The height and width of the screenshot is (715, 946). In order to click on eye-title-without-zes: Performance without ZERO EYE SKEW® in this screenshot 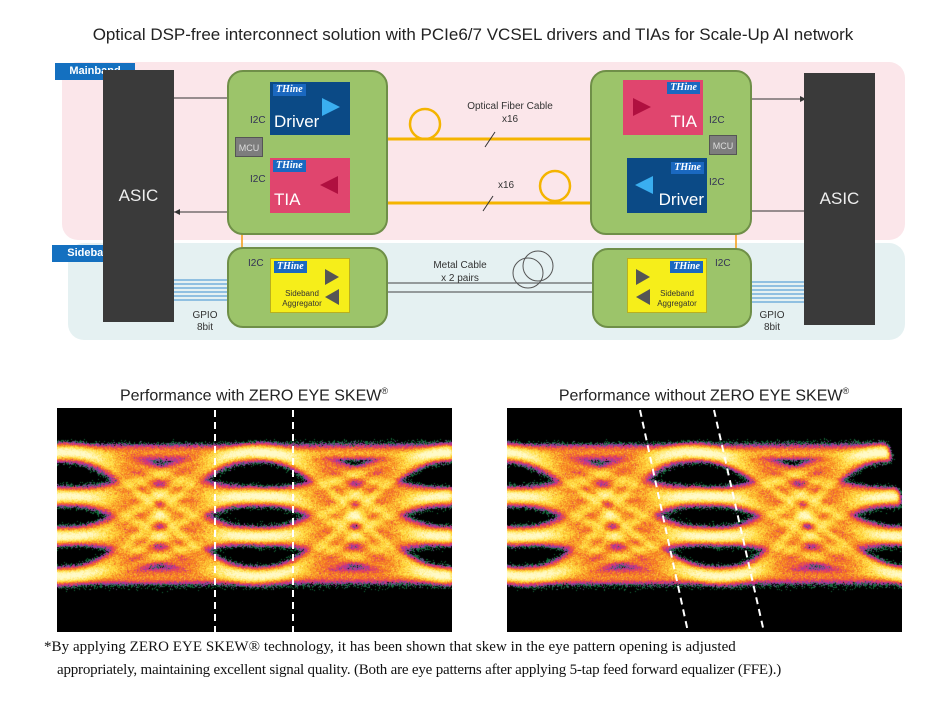, I will do `click(704, 395)`.